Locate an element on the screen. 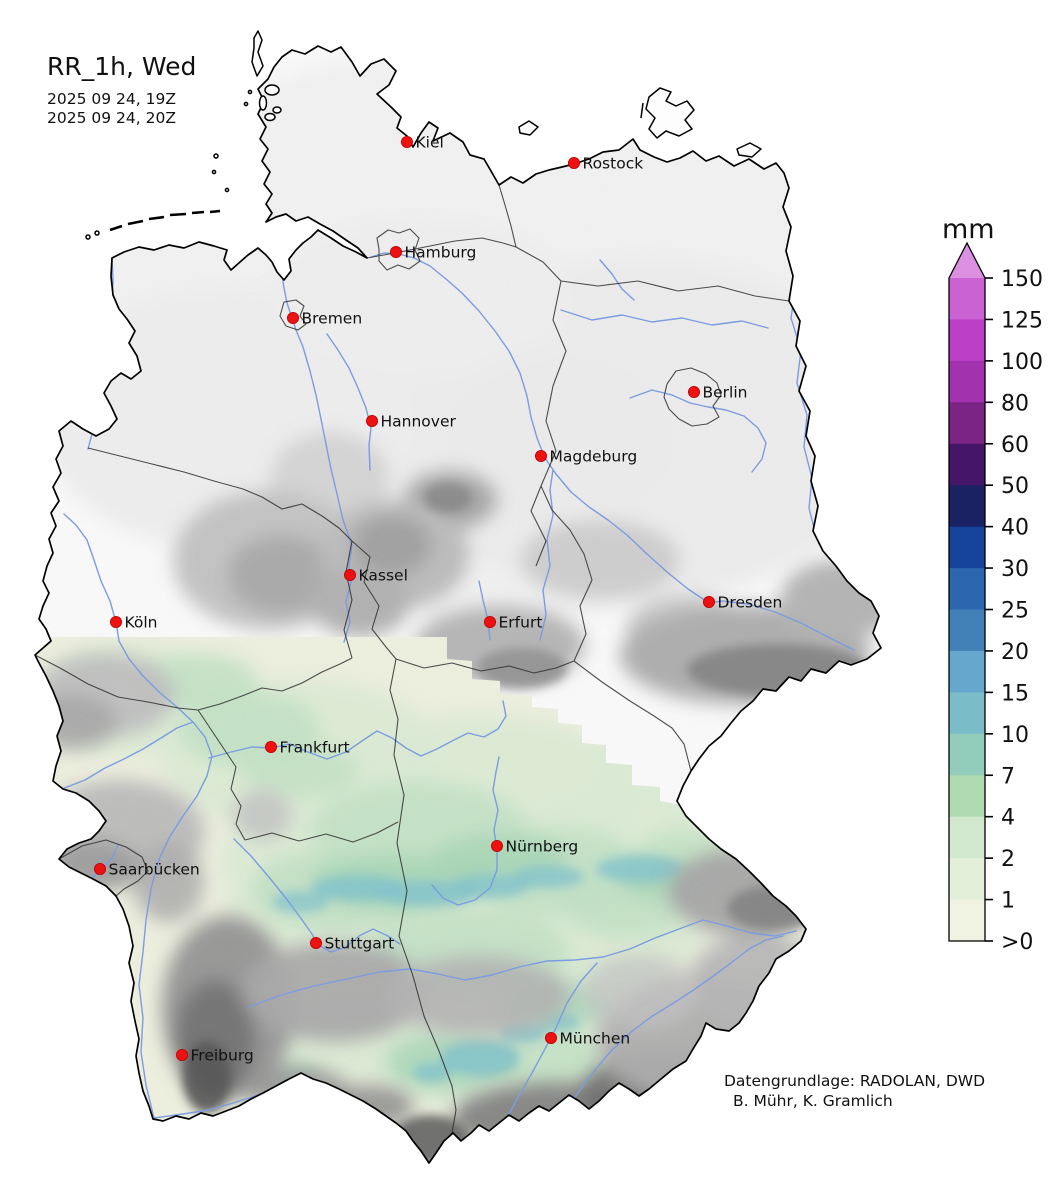 The width and height of the screenshot is (1053, 1185). city-marker-group: Köln is located at coordinates (134, 623).